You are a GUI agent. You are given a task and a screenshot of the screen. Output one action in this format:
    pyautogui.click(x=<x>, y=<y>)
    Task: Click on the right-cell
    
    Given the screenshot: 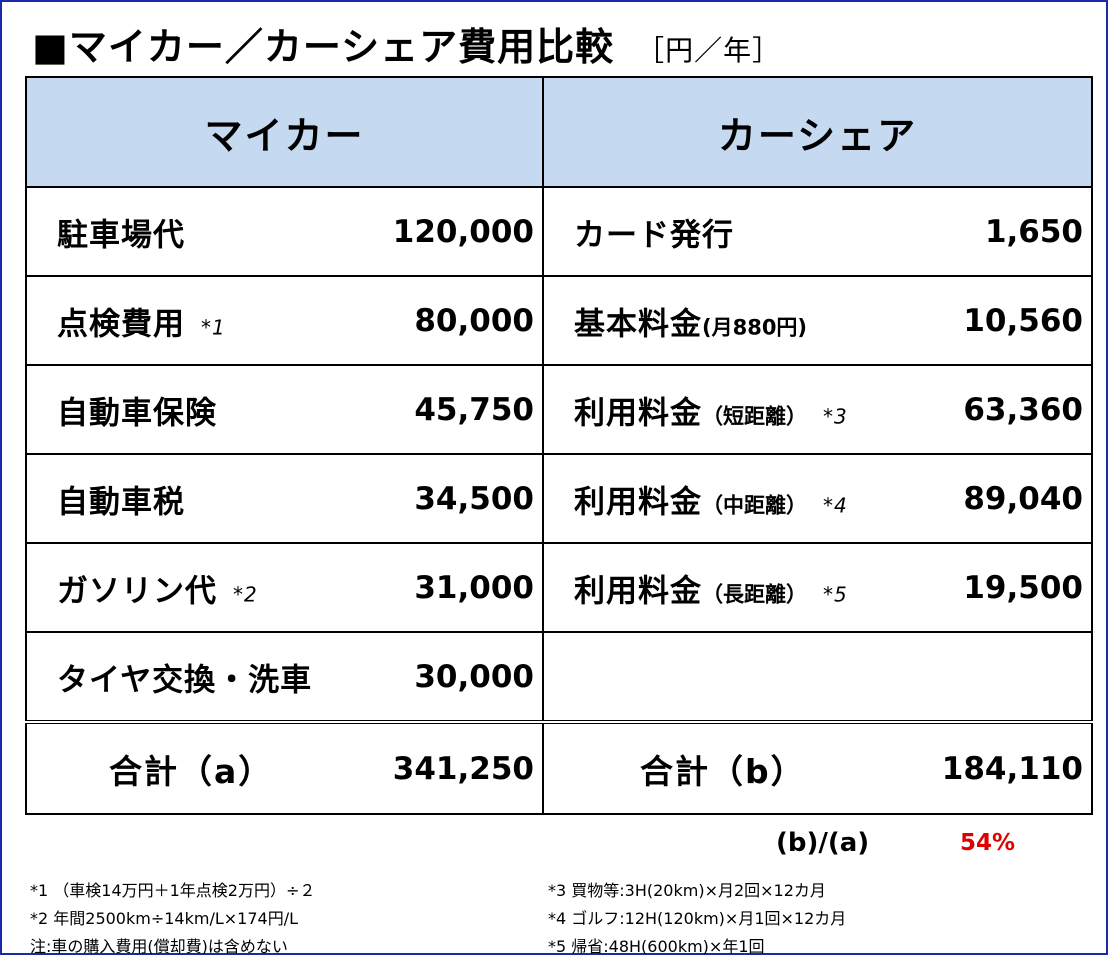 What is the action you would take?
    pyautogui.click(x=817, y=677)
    